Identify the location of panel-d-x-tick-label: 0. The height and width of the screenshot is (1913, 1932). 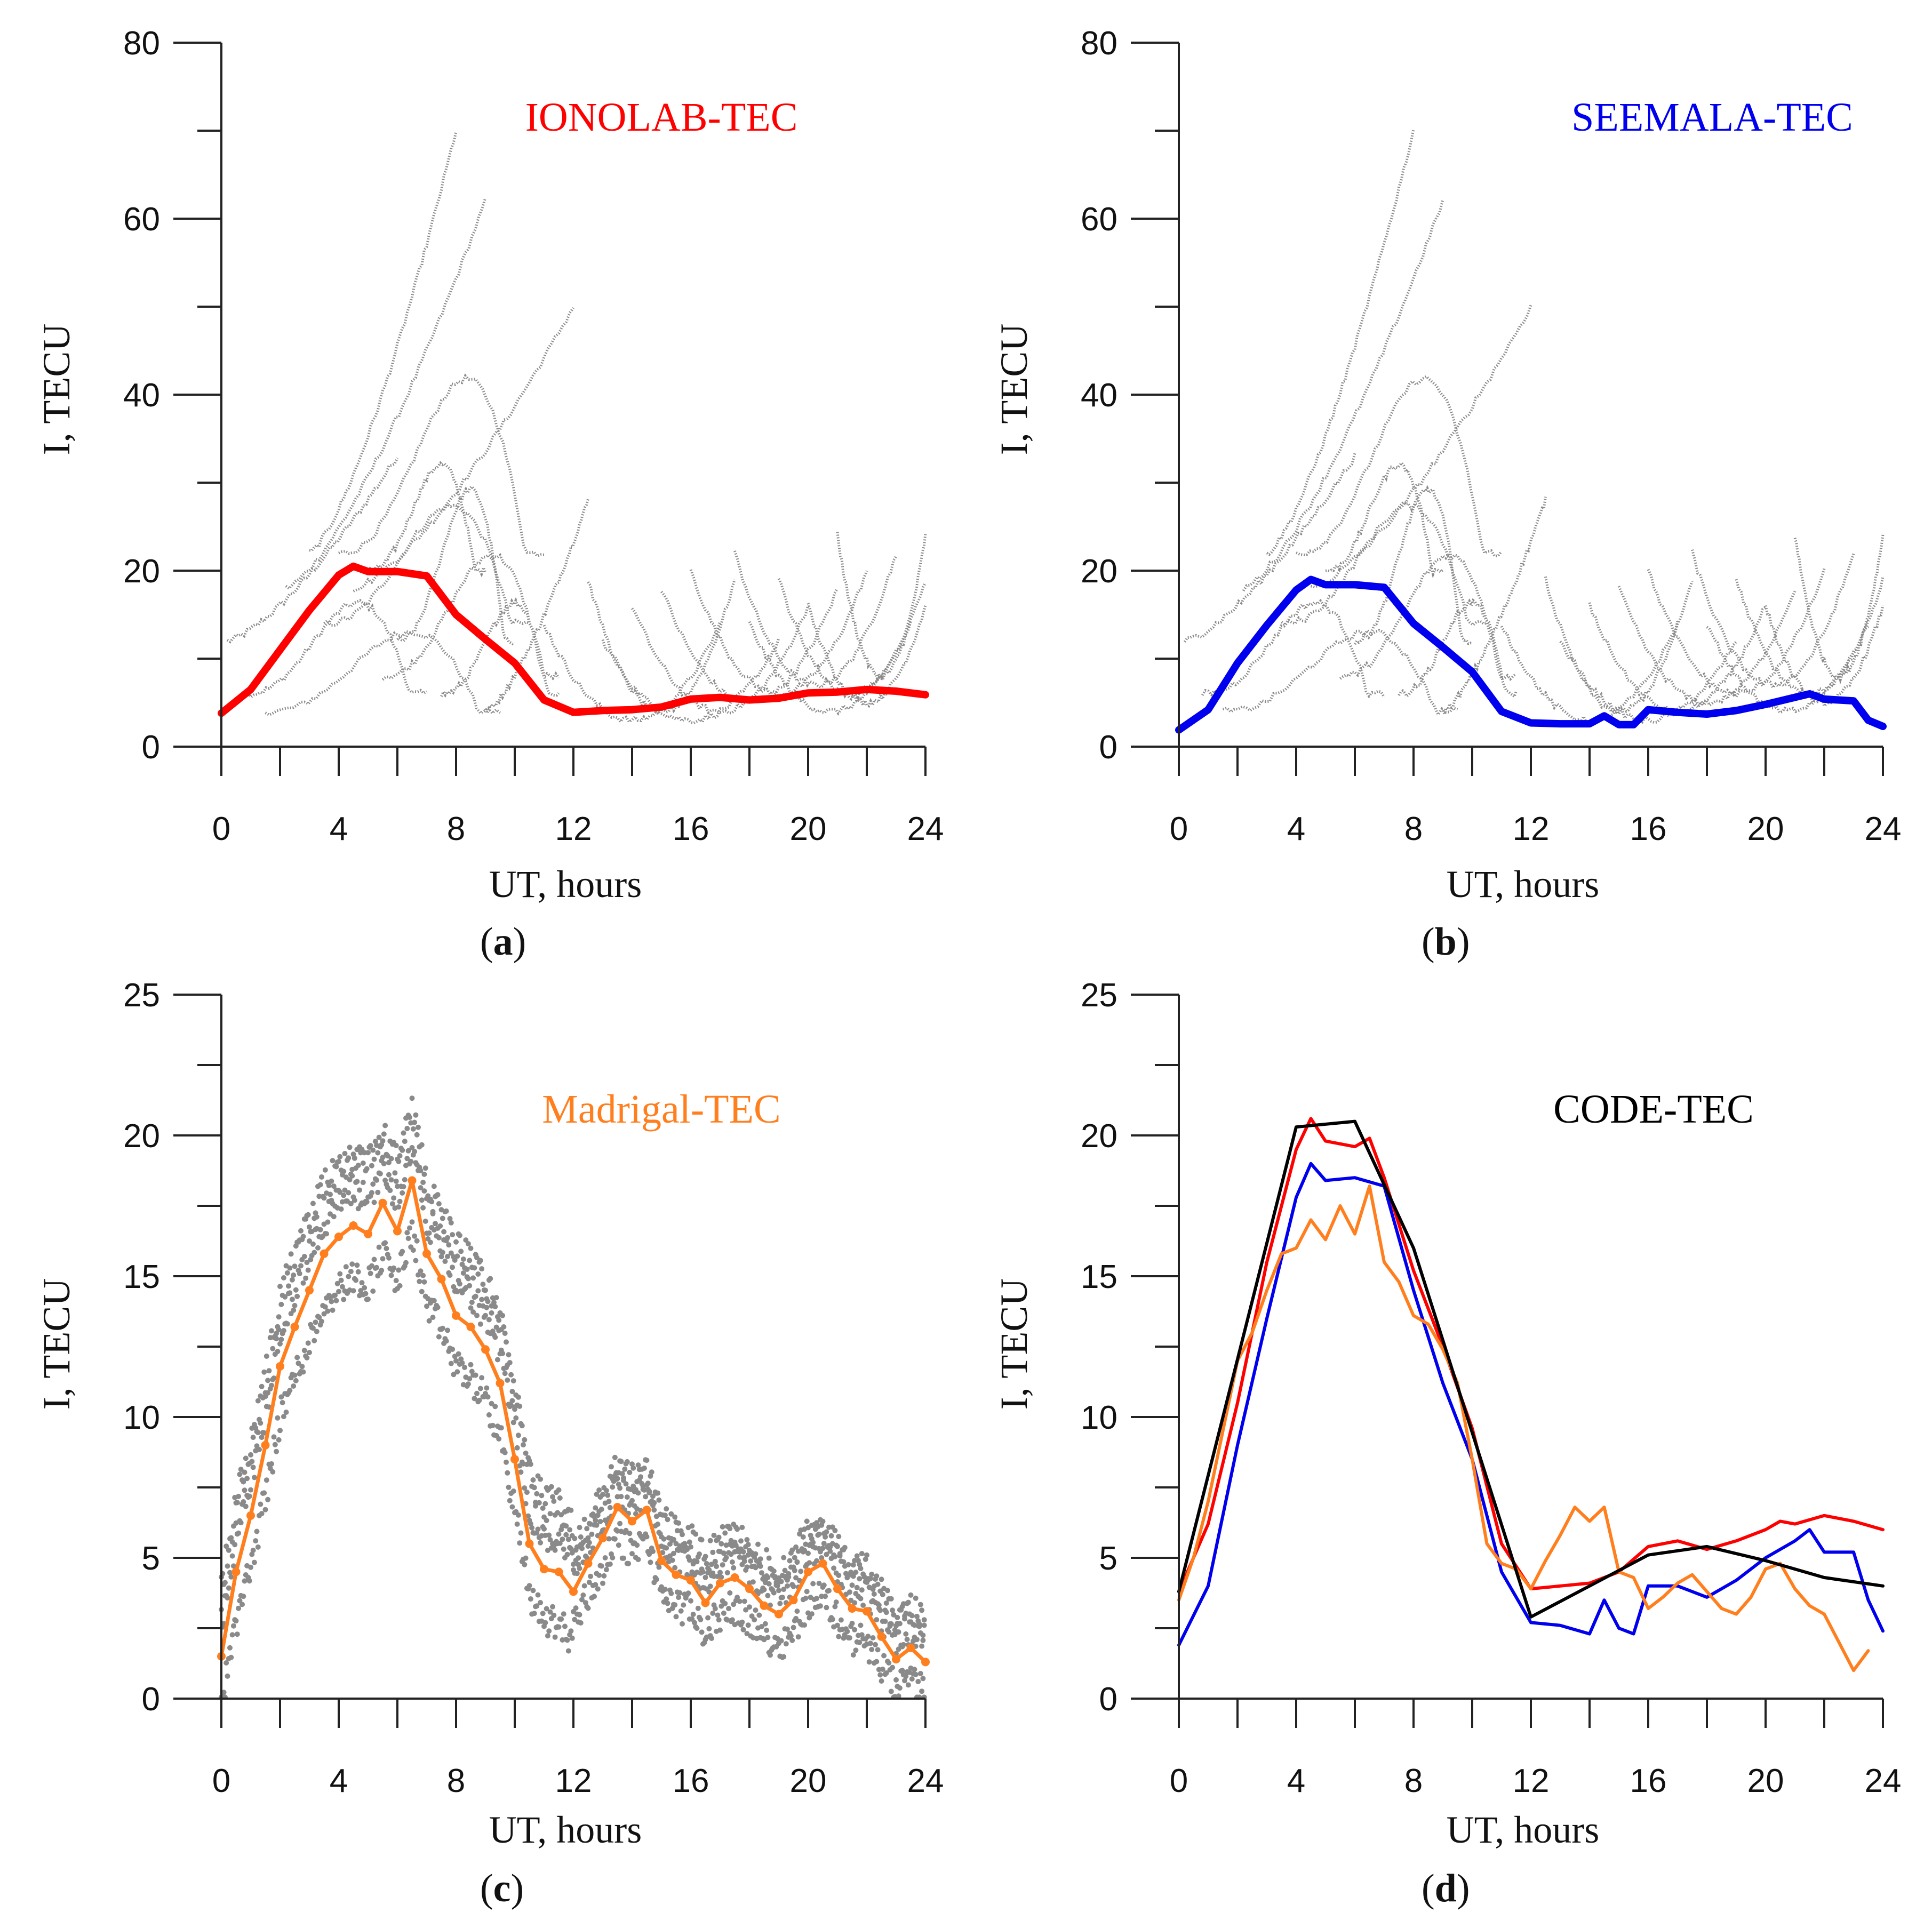
(1179, 1781).